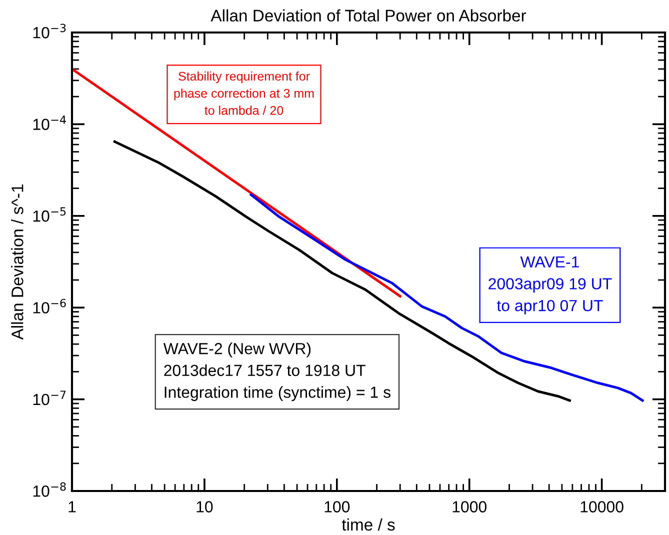  I want to click on y-tick-label: 10$^{−7}$, so click(49, 398).